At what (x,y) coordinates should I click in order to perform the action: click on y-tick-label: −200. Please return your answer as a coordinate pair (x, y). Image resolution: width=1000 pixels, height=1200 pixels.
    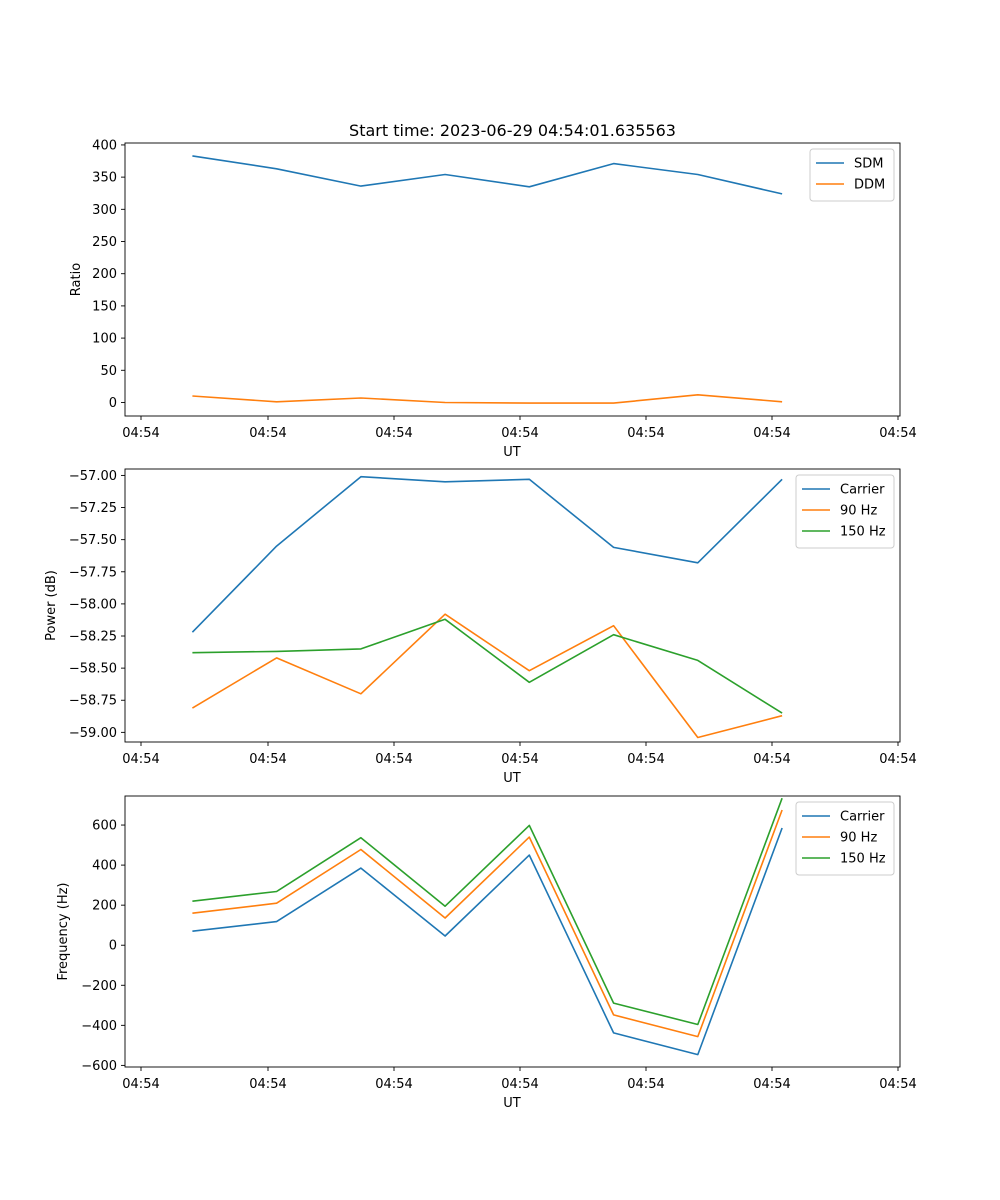
    Looking at the image, I should click on (99, 986).